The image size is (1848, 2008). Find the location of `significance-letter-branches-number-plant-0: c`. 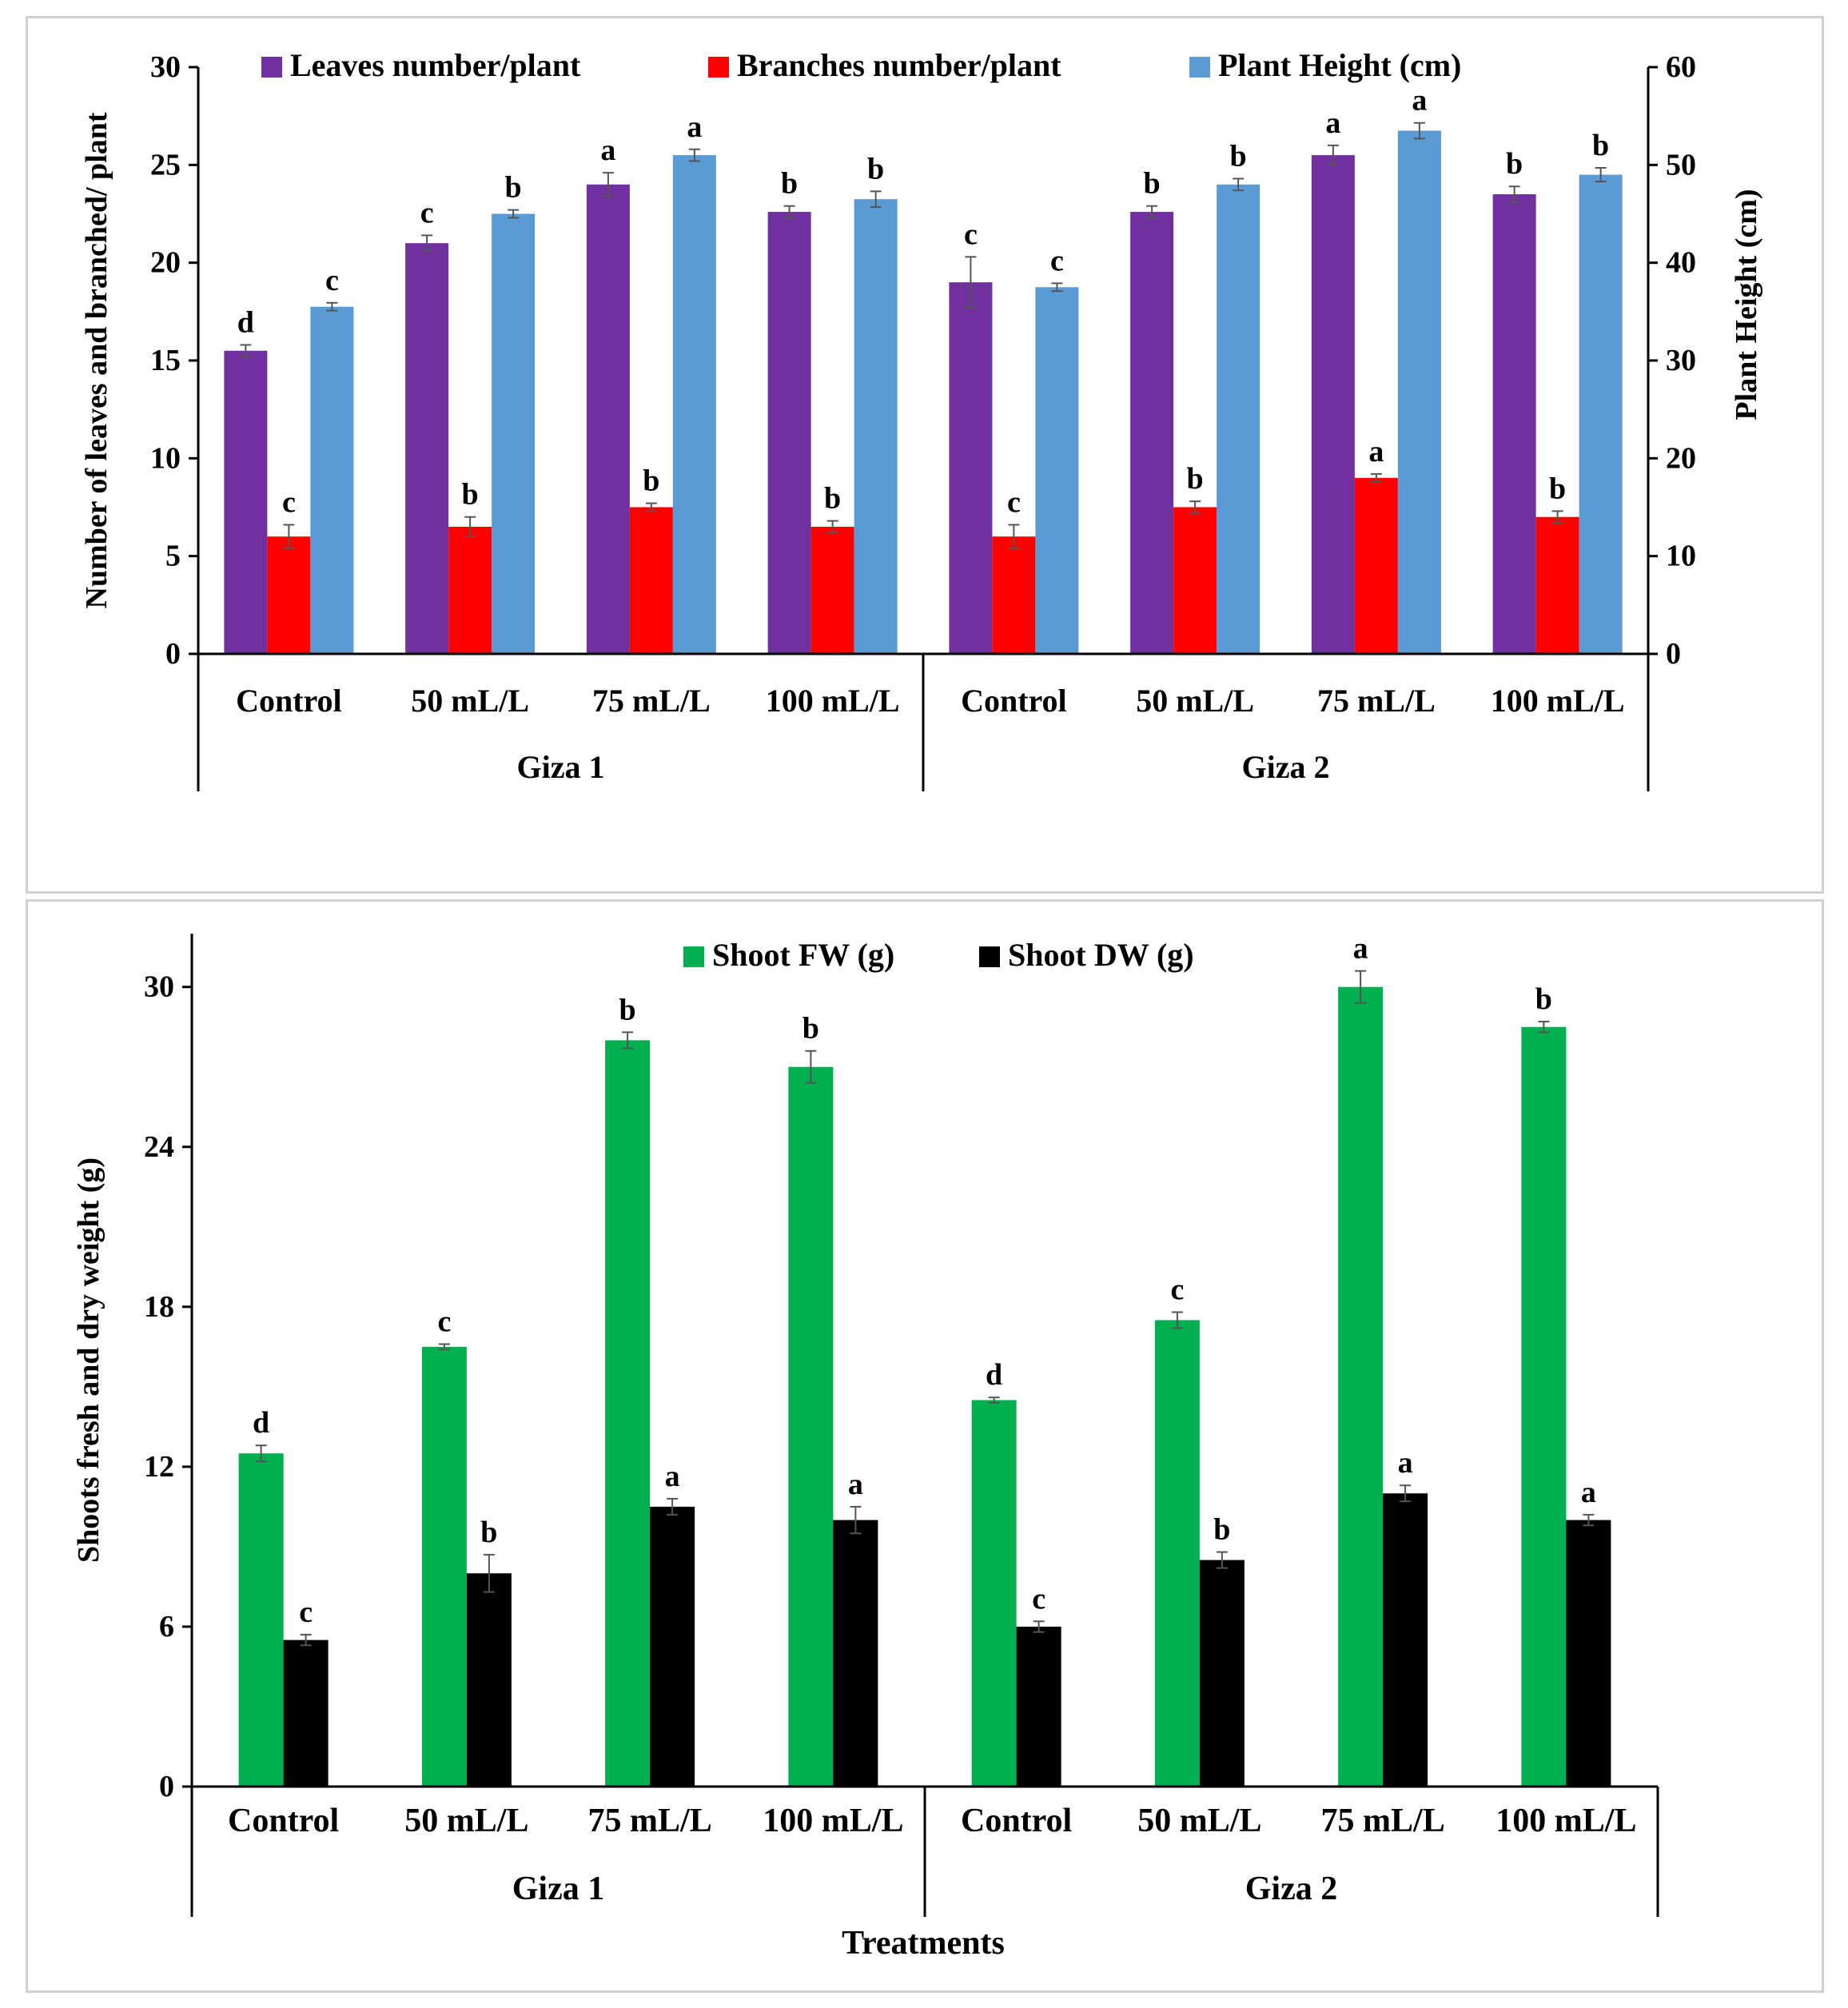

significance-letter-branches-number-plant-0: c is located at coordinates (289, 503).